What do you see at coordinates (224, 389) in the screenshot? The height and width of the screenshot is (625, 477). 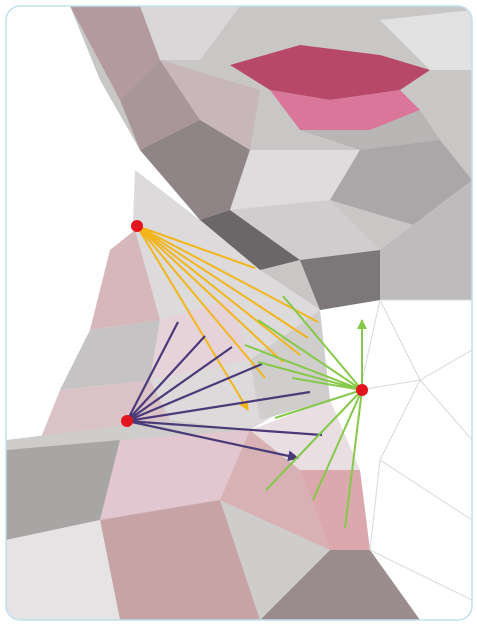 I see `purple-arrows` at bounding box center [224, 389].